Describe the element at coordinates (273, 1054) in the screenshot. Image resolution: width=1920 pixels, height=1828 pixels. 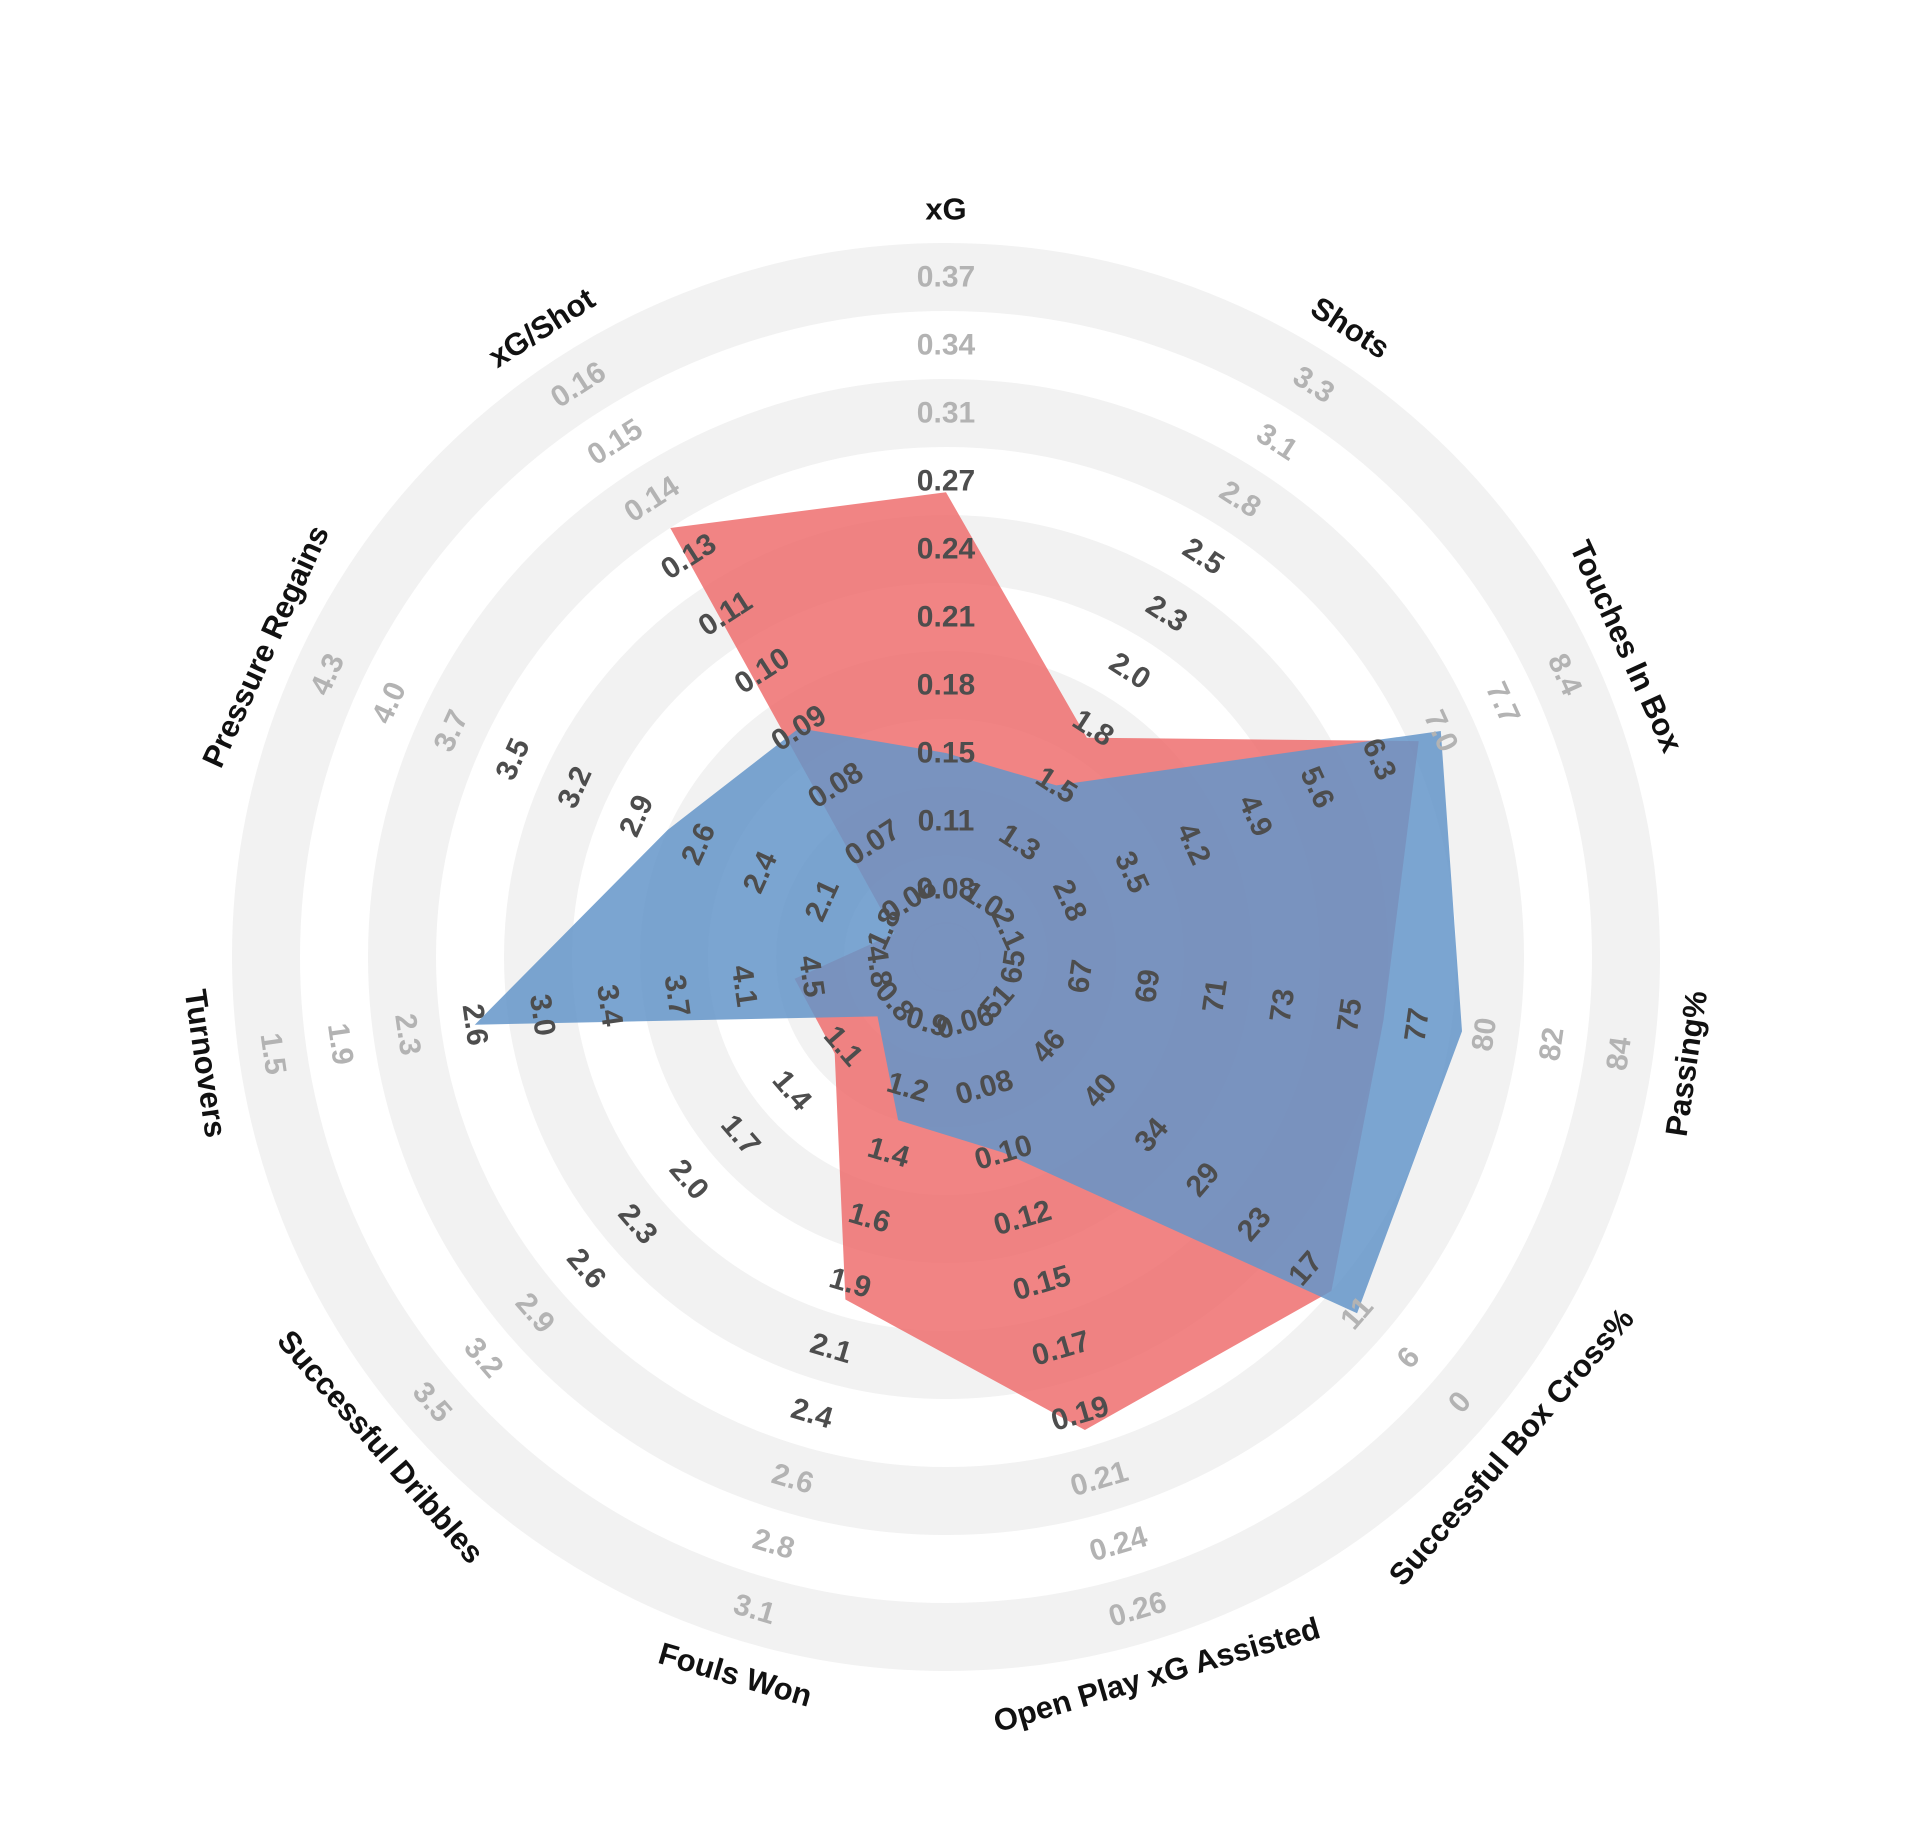
I see `tick-label: 1.5` at that location.